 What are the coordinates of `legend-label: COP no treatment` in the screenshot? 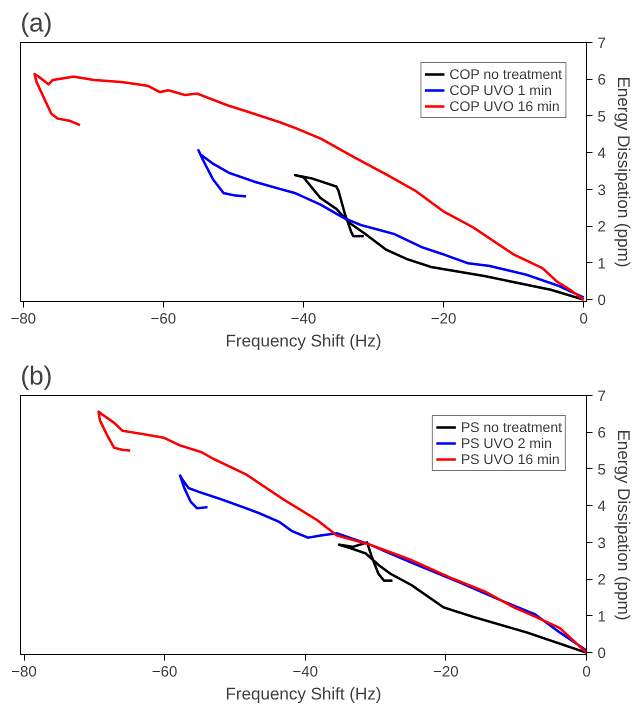 It's located at (505, 74).